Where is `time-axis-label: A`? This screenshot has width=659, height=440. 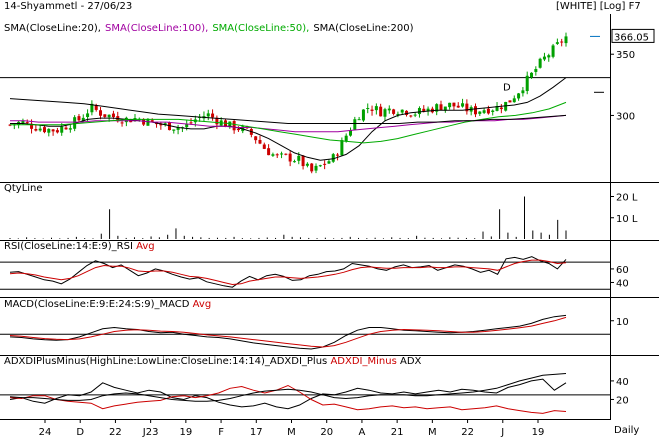
time-axis-label: A is located at coordinates (362, 432).